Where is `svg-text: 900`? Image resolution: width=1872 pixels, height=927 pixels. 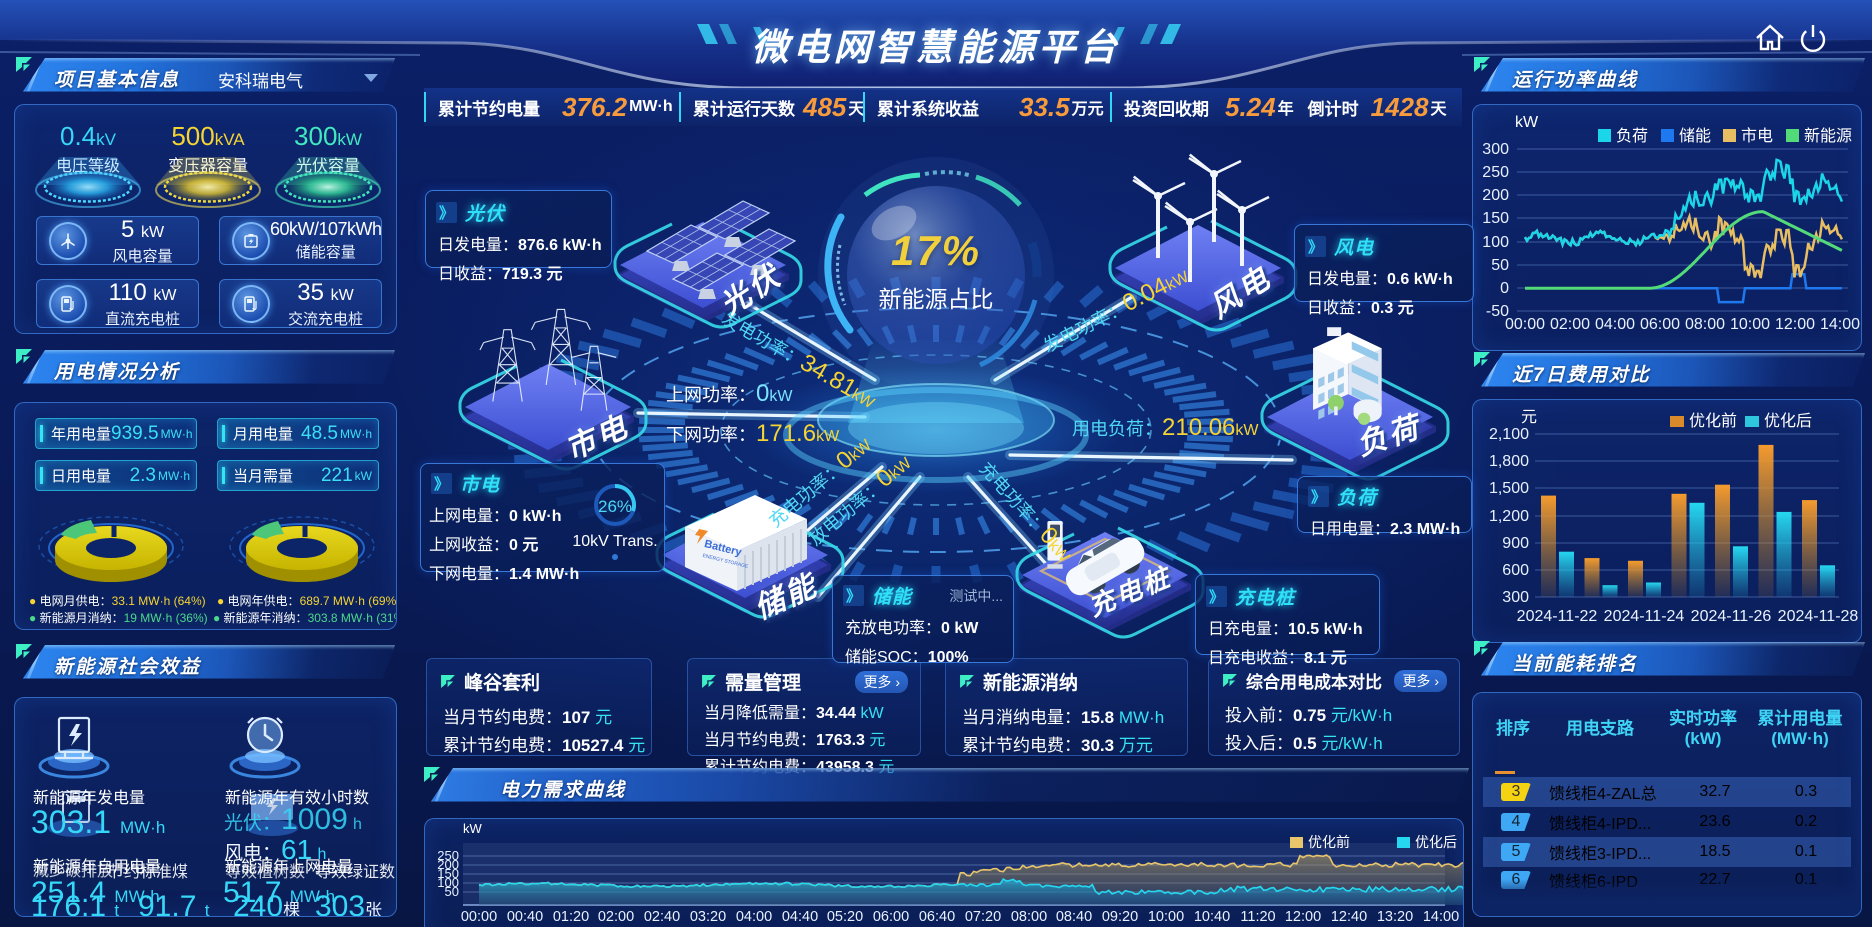 svg-text: 900 is located at coordinates (1515, 543).